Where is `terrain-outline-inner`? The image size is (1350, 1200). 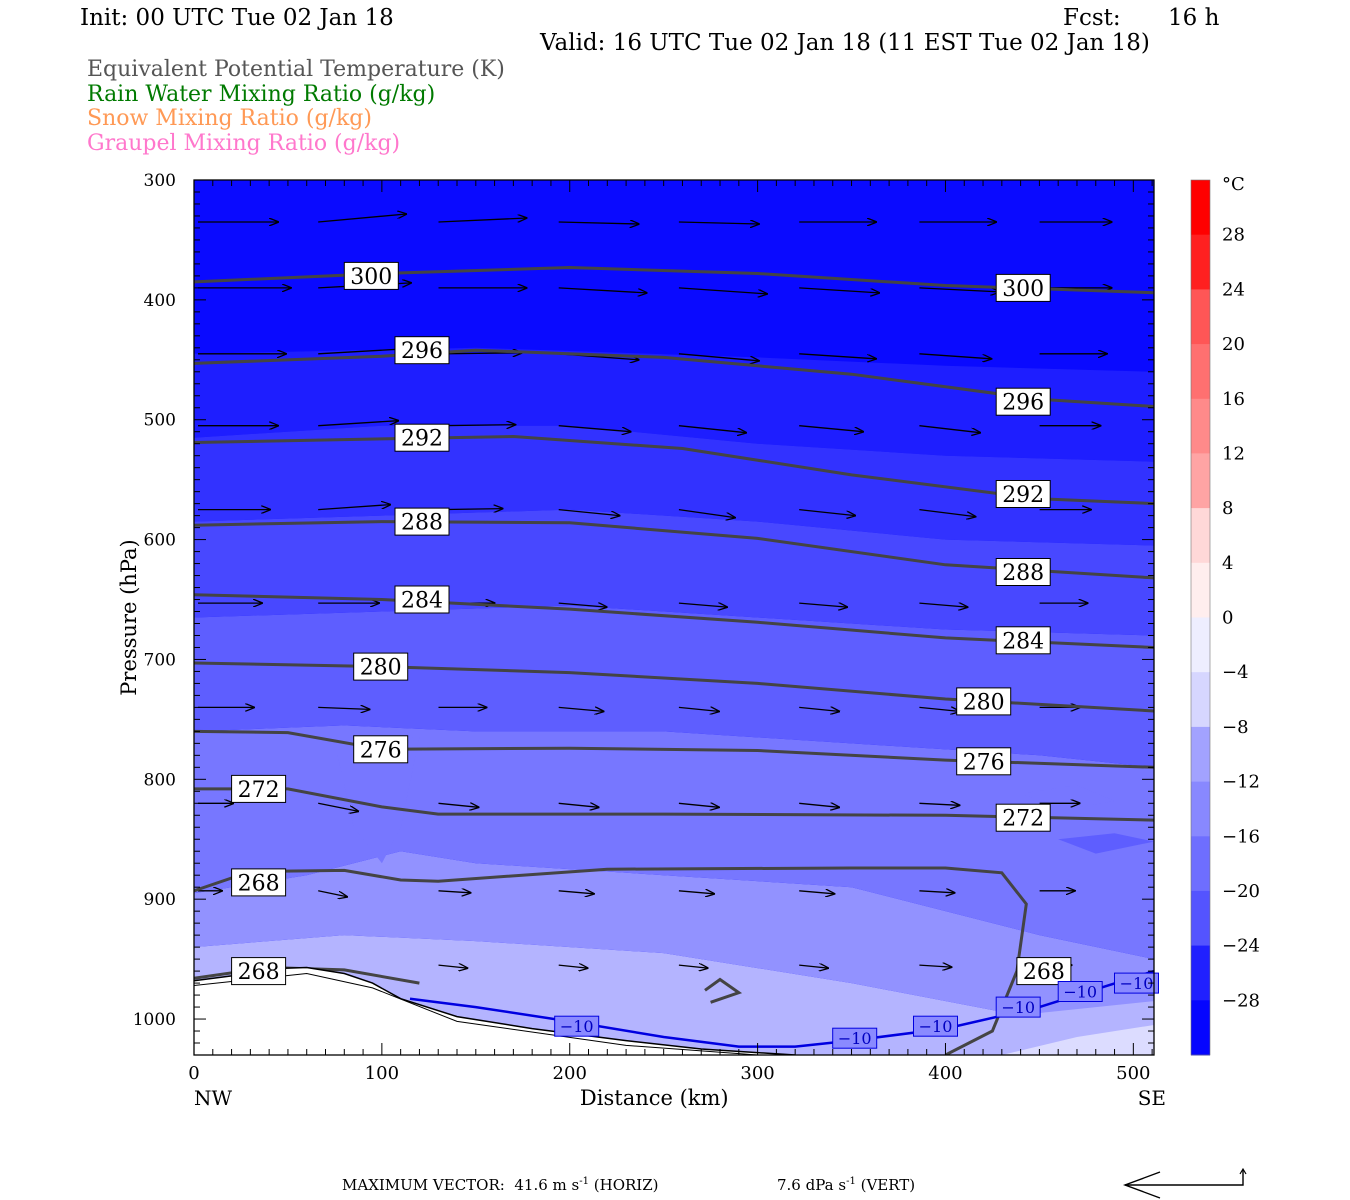
terrain-outline-inner is located at coordinates (476, 1013).